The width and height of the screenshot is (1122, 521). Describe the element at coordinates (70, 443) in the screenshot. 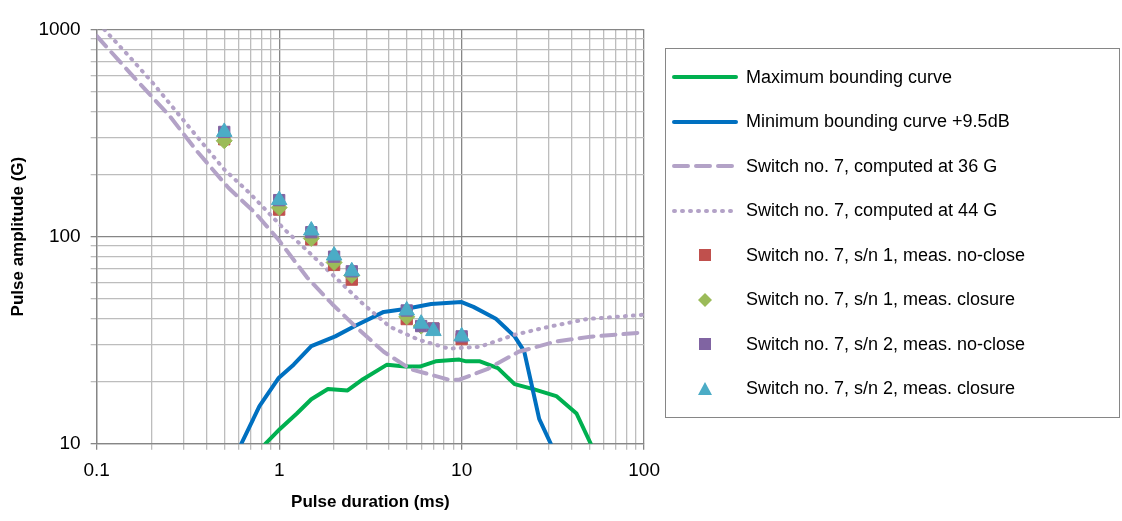

I see `y-tick-label: 10` at that location.